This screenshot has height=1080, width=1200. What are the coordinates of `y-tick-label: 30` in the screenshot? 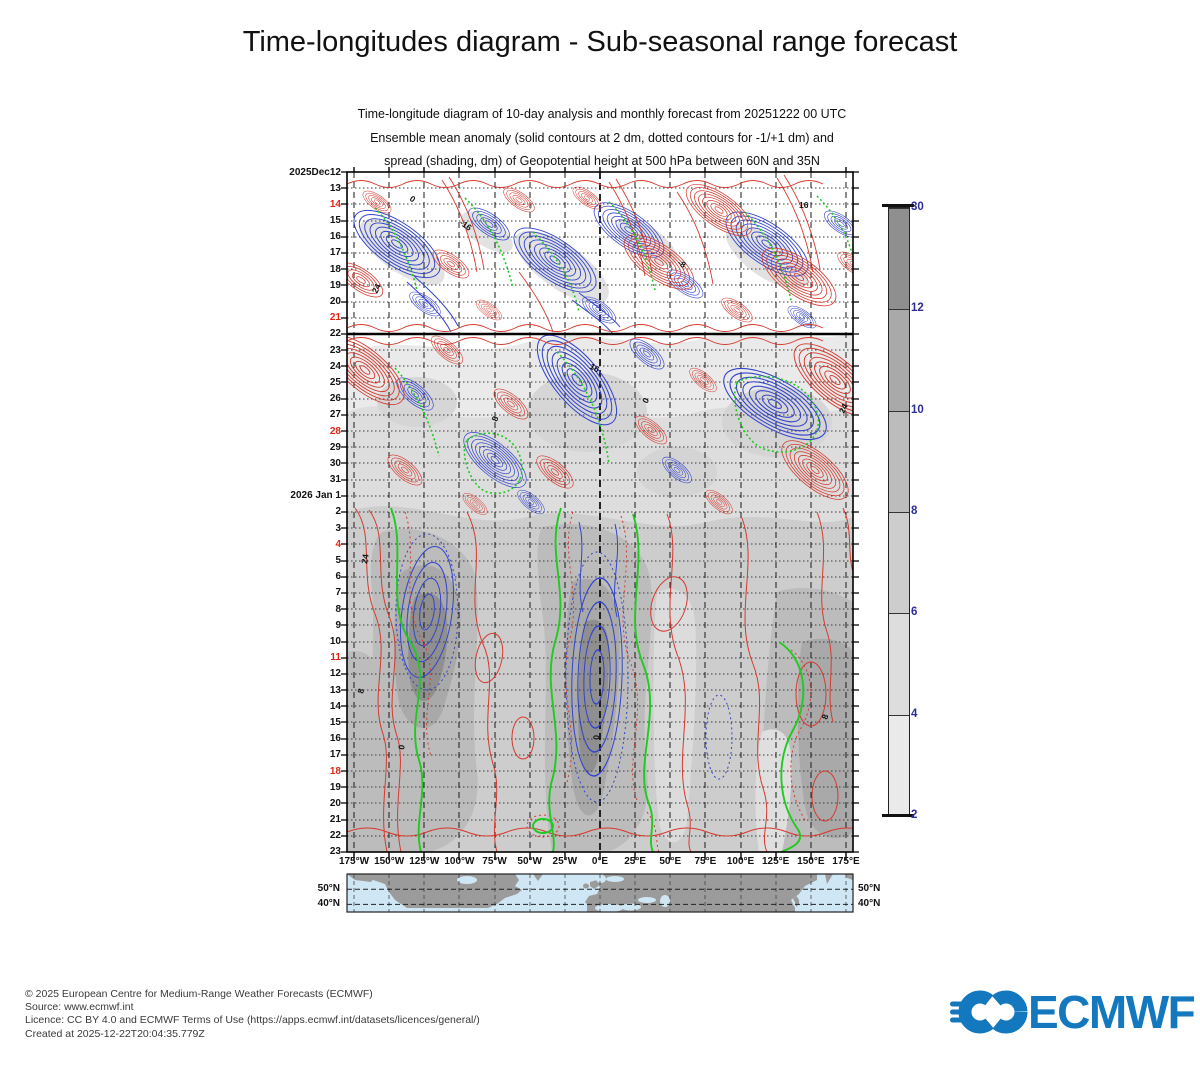 It's located at (335, 463).